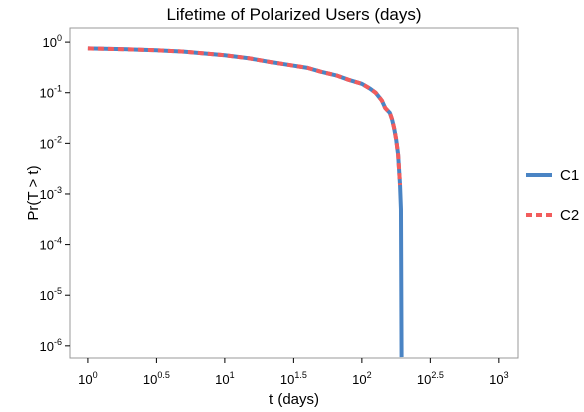 The height and width of the screenshot is (412, 584). Describe the element at coordinates (95, 375) in the screenshot. I see `x-tick-label-exponent: 0` at that location.